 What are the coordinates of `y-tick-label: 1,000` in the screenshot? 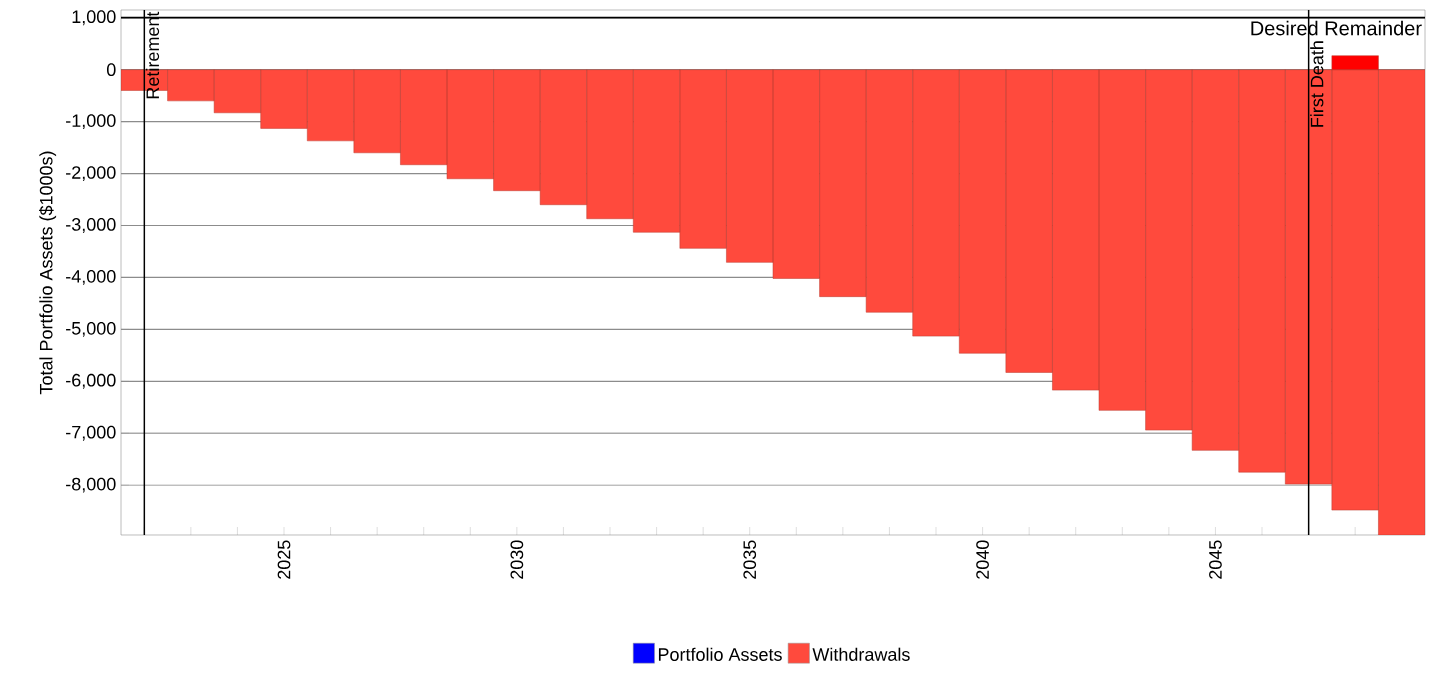 It's located at (94, 18).